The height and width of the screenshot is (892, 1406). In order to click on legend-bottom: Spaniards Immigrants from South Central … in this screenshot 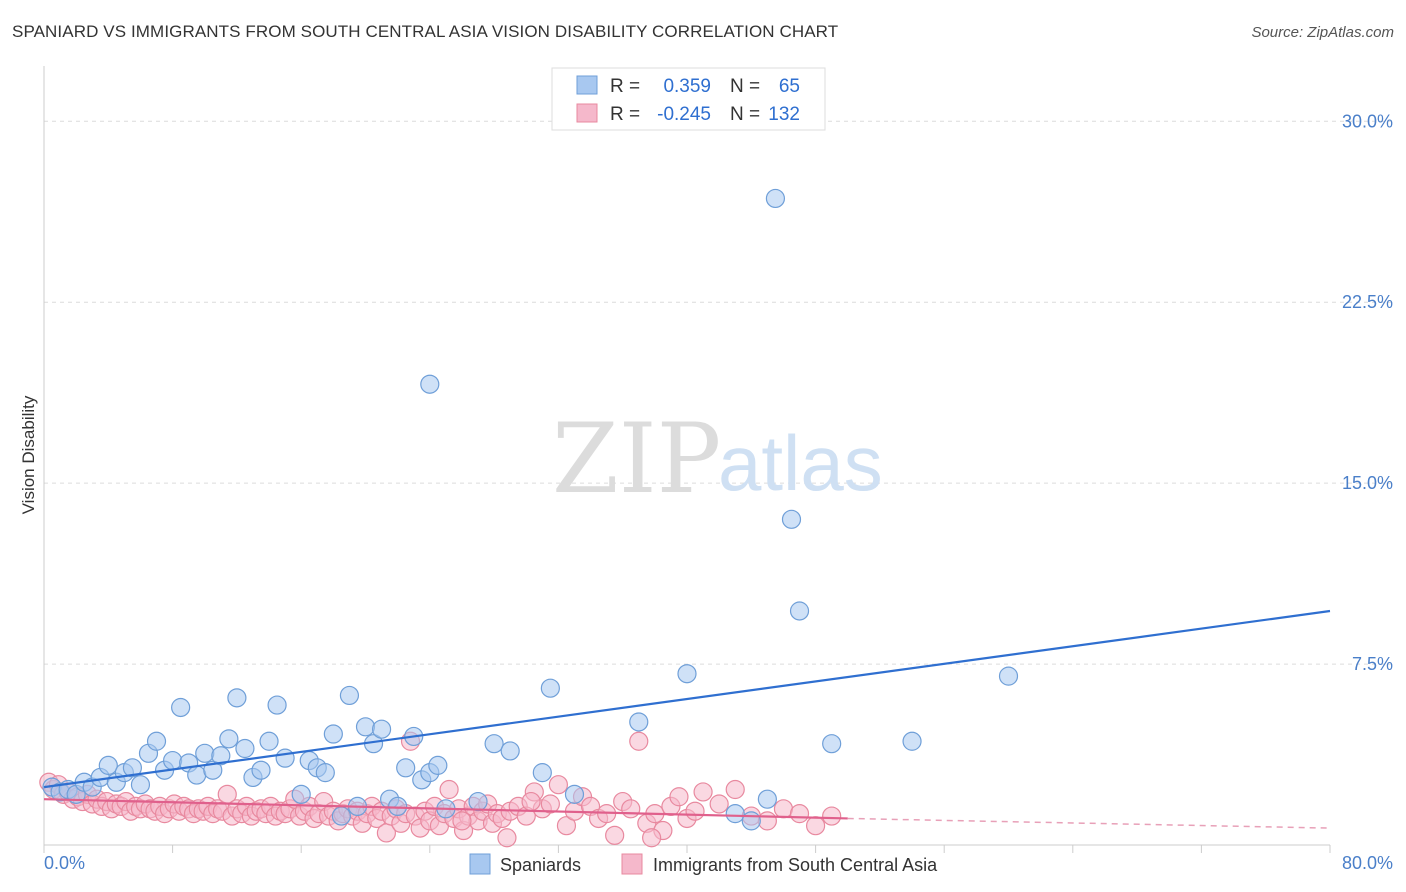, I will do `click(703, 864)`.